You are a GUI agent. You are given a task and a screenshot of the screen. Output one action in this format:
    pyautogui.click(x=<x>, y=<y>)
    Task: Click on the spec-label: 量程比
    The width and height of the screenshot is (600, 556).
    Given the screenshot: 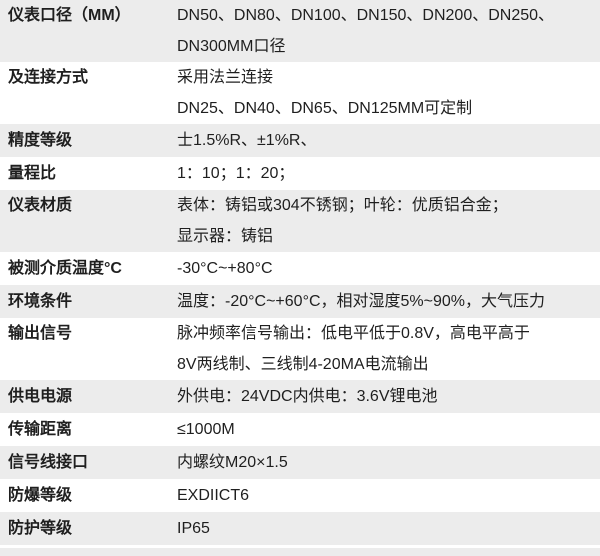 What is the action you would take?
    pyautogui.click(x=32, y=173)
    